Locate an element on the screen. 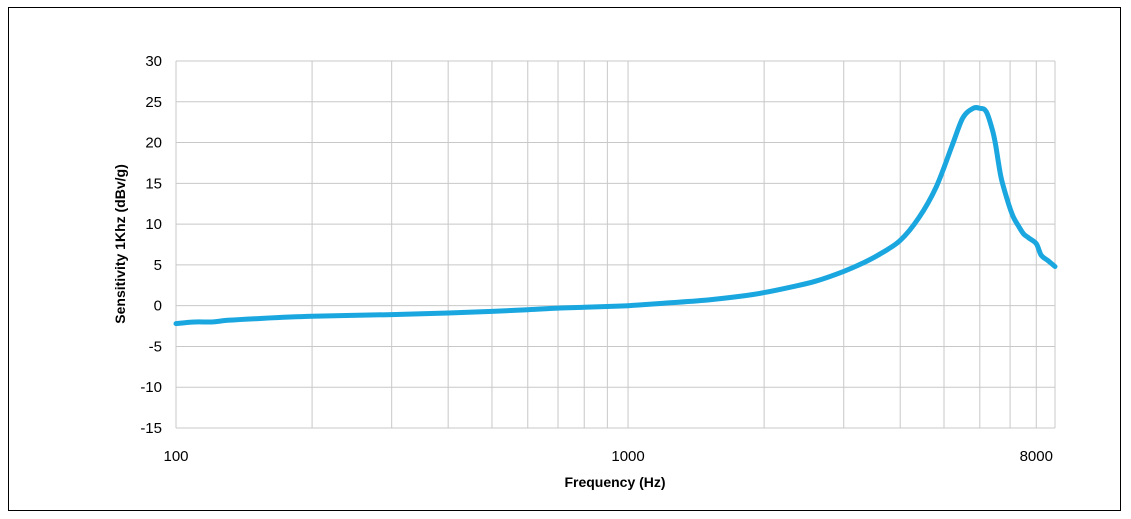 This screenshot has height=519, width=1131. y-tick-label: -10 is located at coordinates (151, 387).